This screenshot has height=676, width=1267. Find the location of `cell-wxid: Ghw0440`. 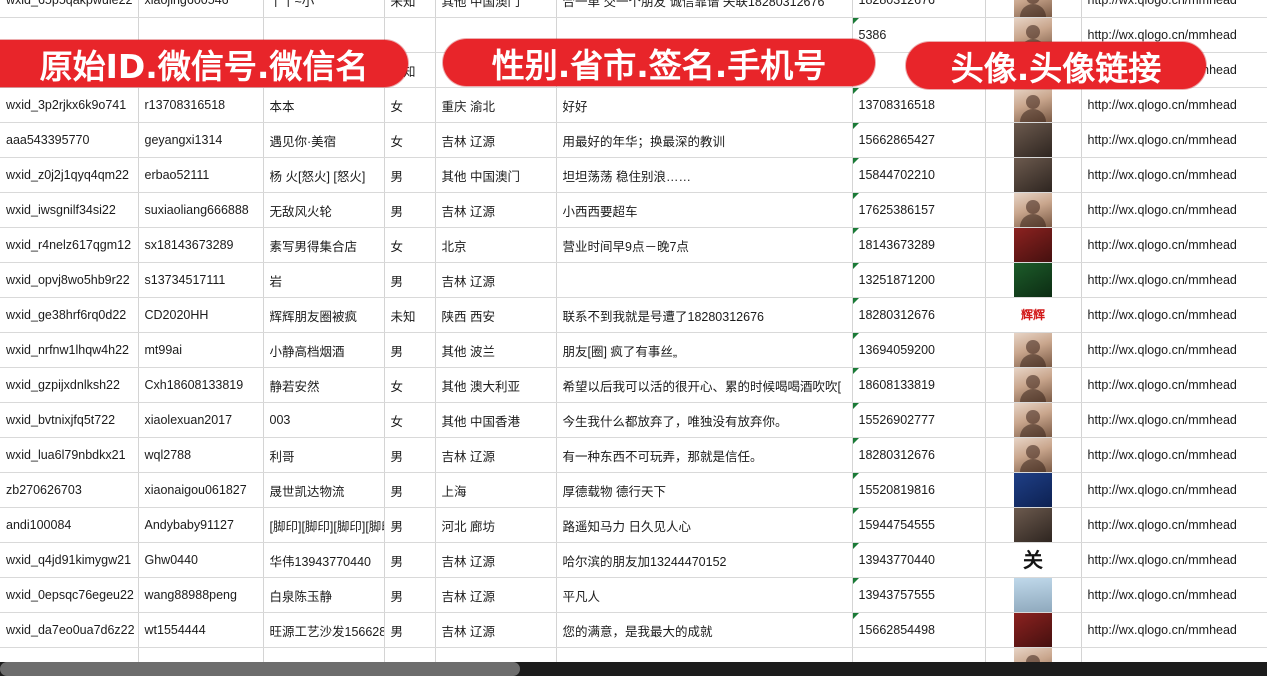

cell-wxid: Ghw0440 is located at coordinates (201, 560).